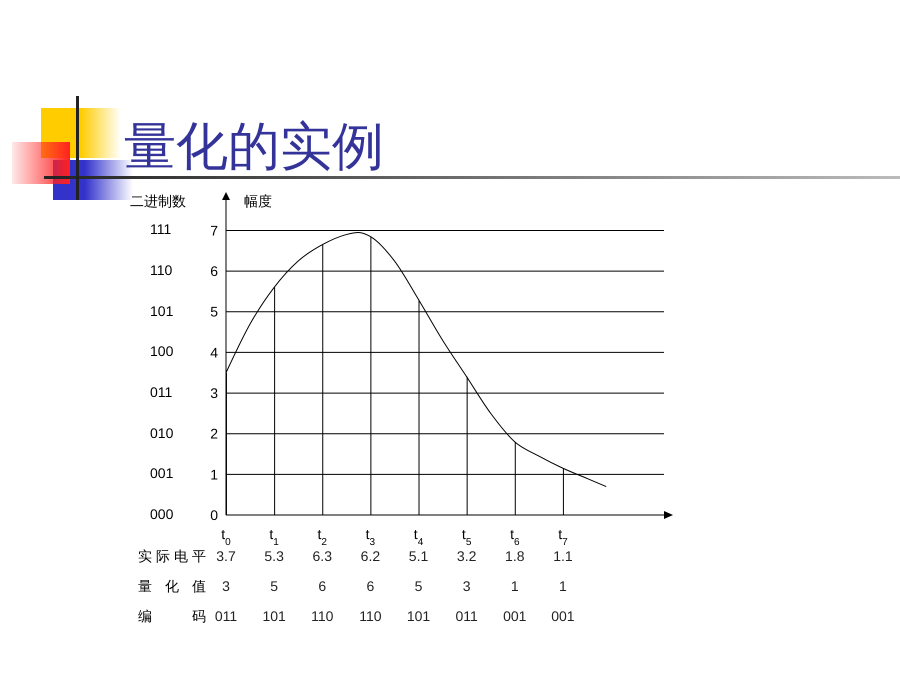 The width and height of the screenshot is (900, 675). I want to click on x-tick-label: t$_{4}$, so click(419, 537).